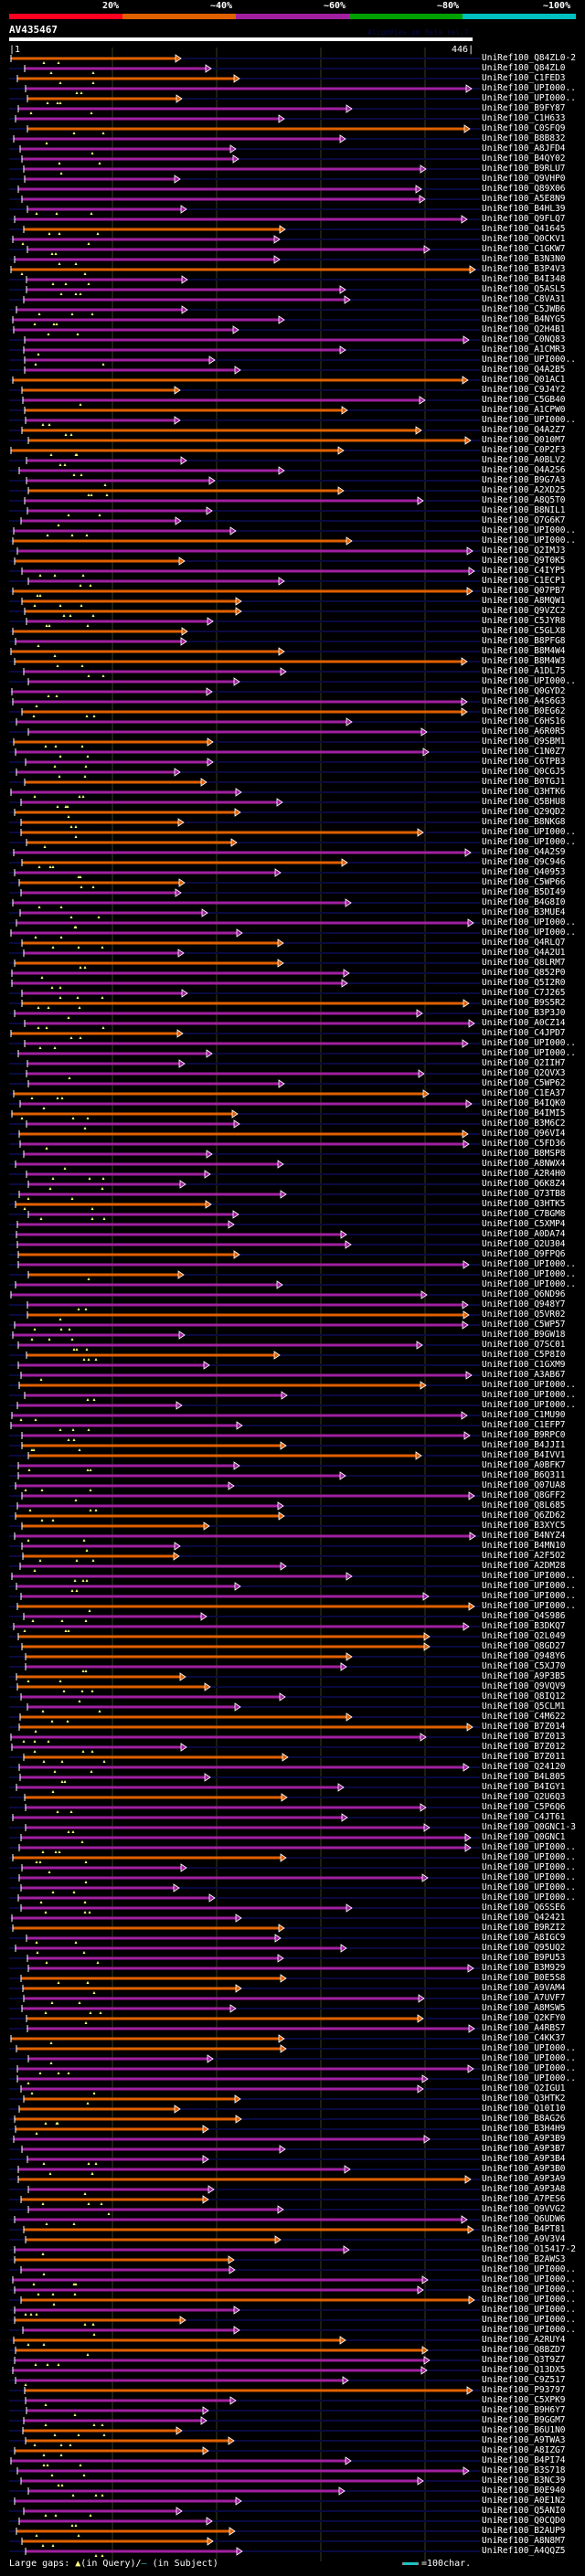  What do you see at coordinates (524, 1747) in the screenshot?
I see `hit-label: UniRef100_B7Z012` at bounding box center [524, 1747].